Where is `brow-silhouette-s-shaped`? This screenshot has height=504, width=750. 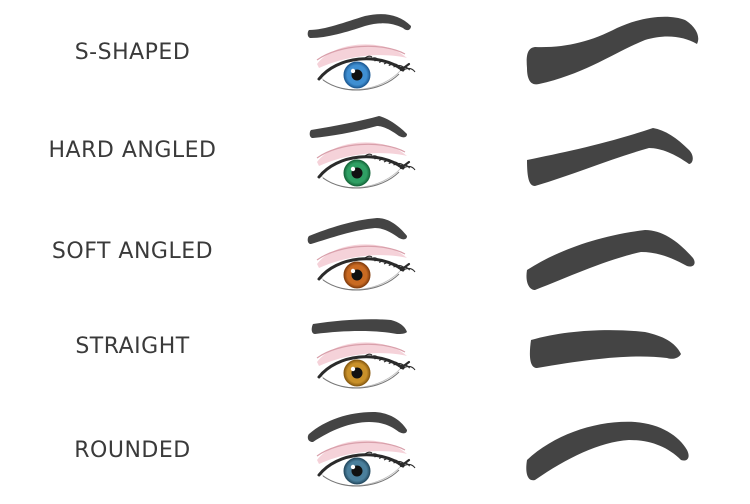
brow-silhouette-s-shaped is located at coordinates (605, 58).